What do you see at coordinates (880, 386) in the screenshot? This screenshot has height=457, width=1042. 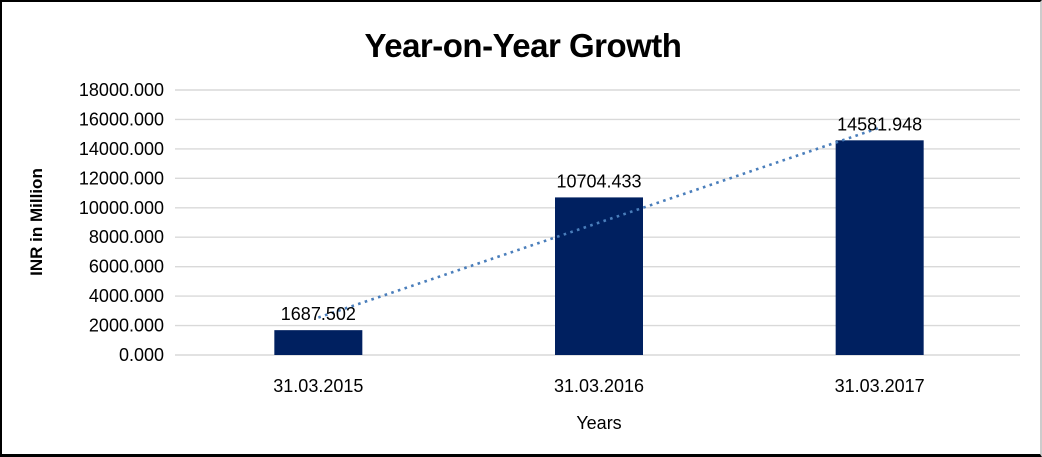 I see `x-tick-label: 31.03.2017` at bounding box center [880, 386].